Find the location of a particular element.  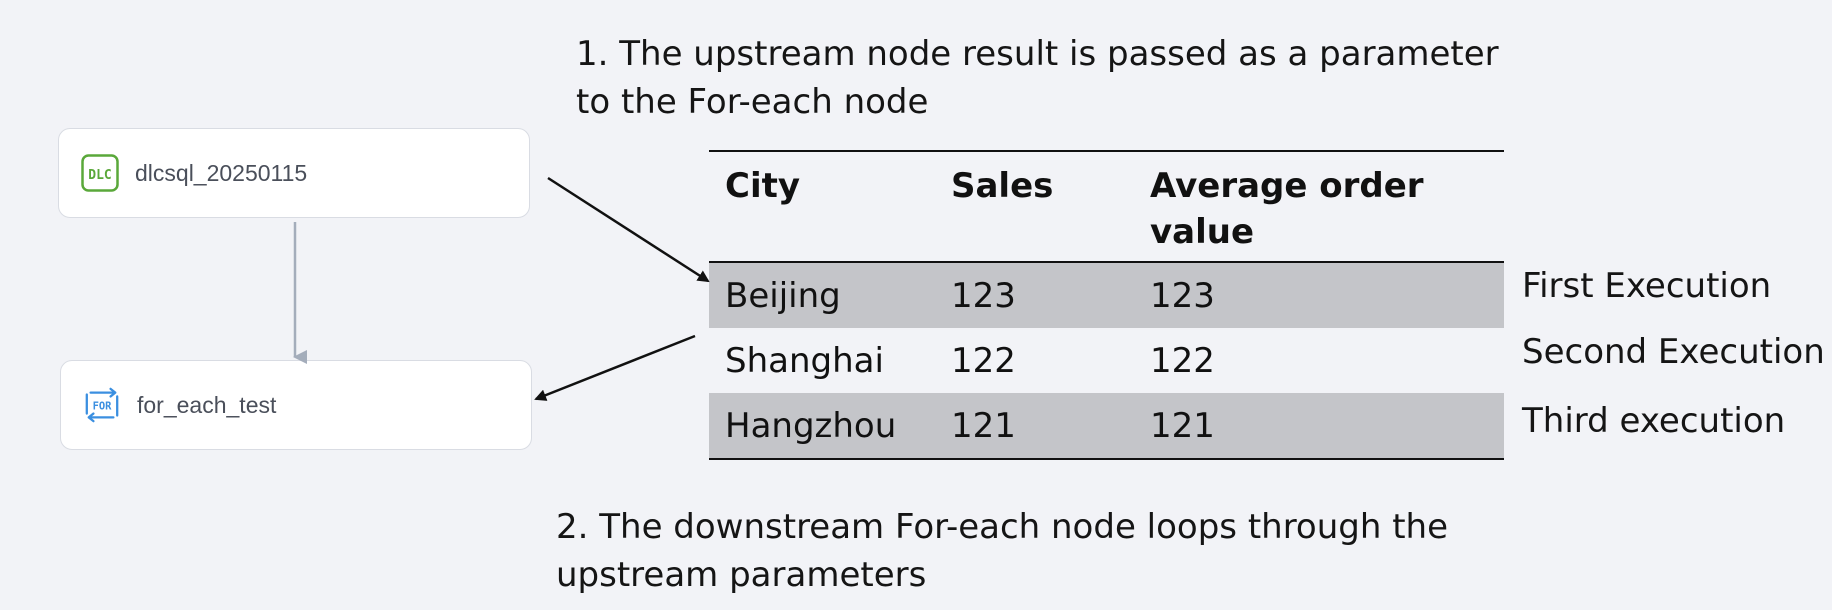

dlc-icon: DLC is located at coordinates (100, 173).